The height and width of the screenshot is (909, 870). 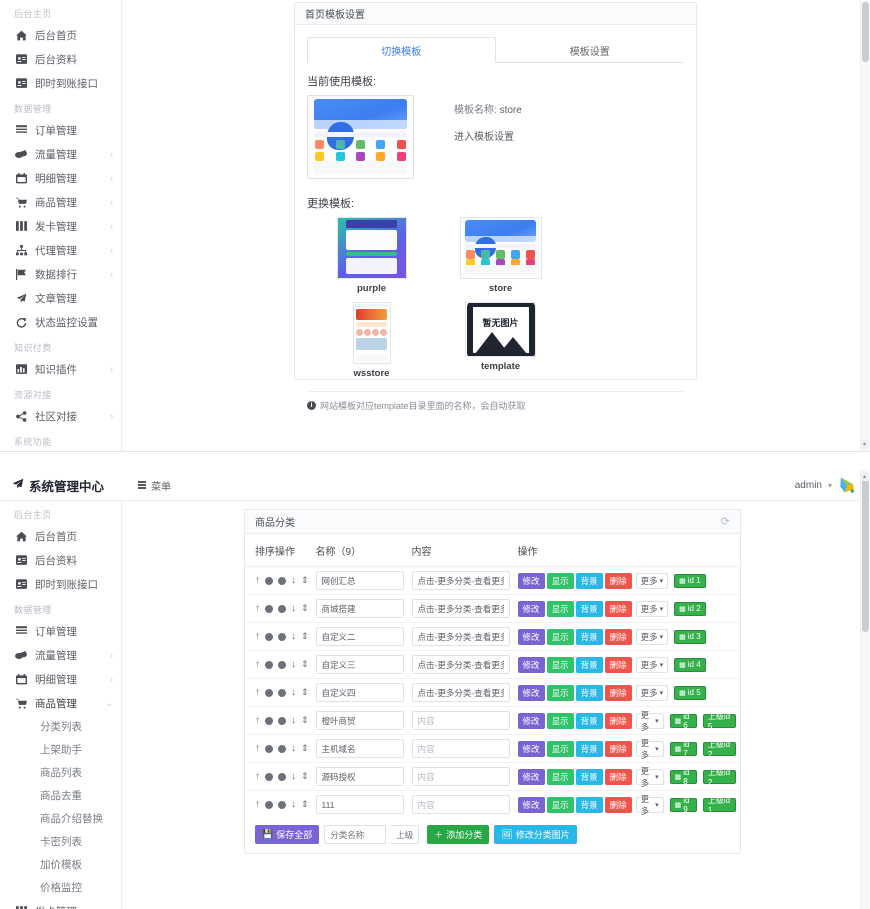 What do you see at coordinates (864, 476) in the screenshot?
I see `scroll-up-arrow: ▴` at bounding box center [864, 476].